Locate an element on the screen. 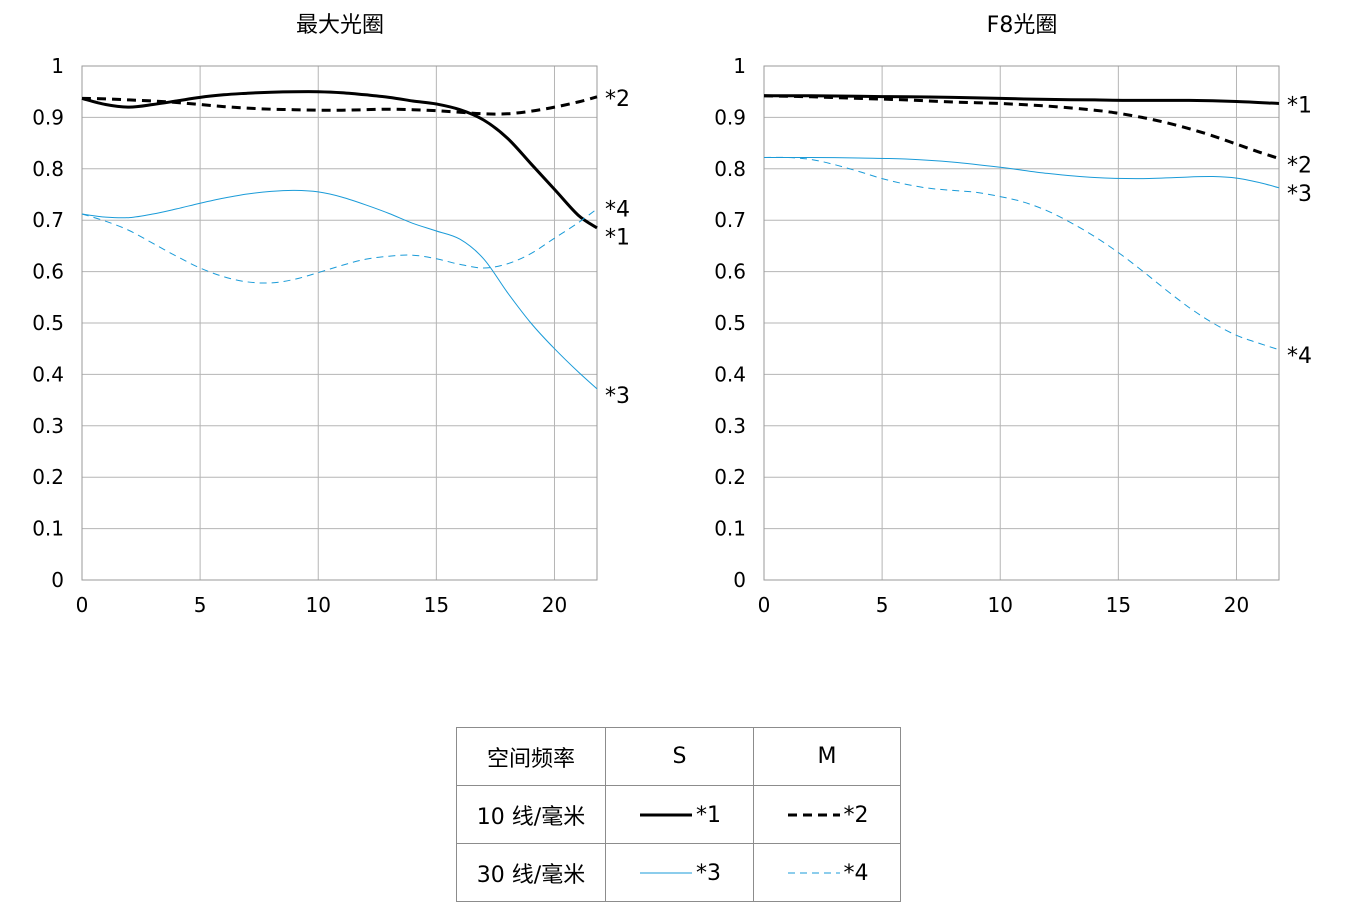 The width and height of the screenshot is (1353, 909). chart-title: F8光圈 is located at coordinates (1022, 25).